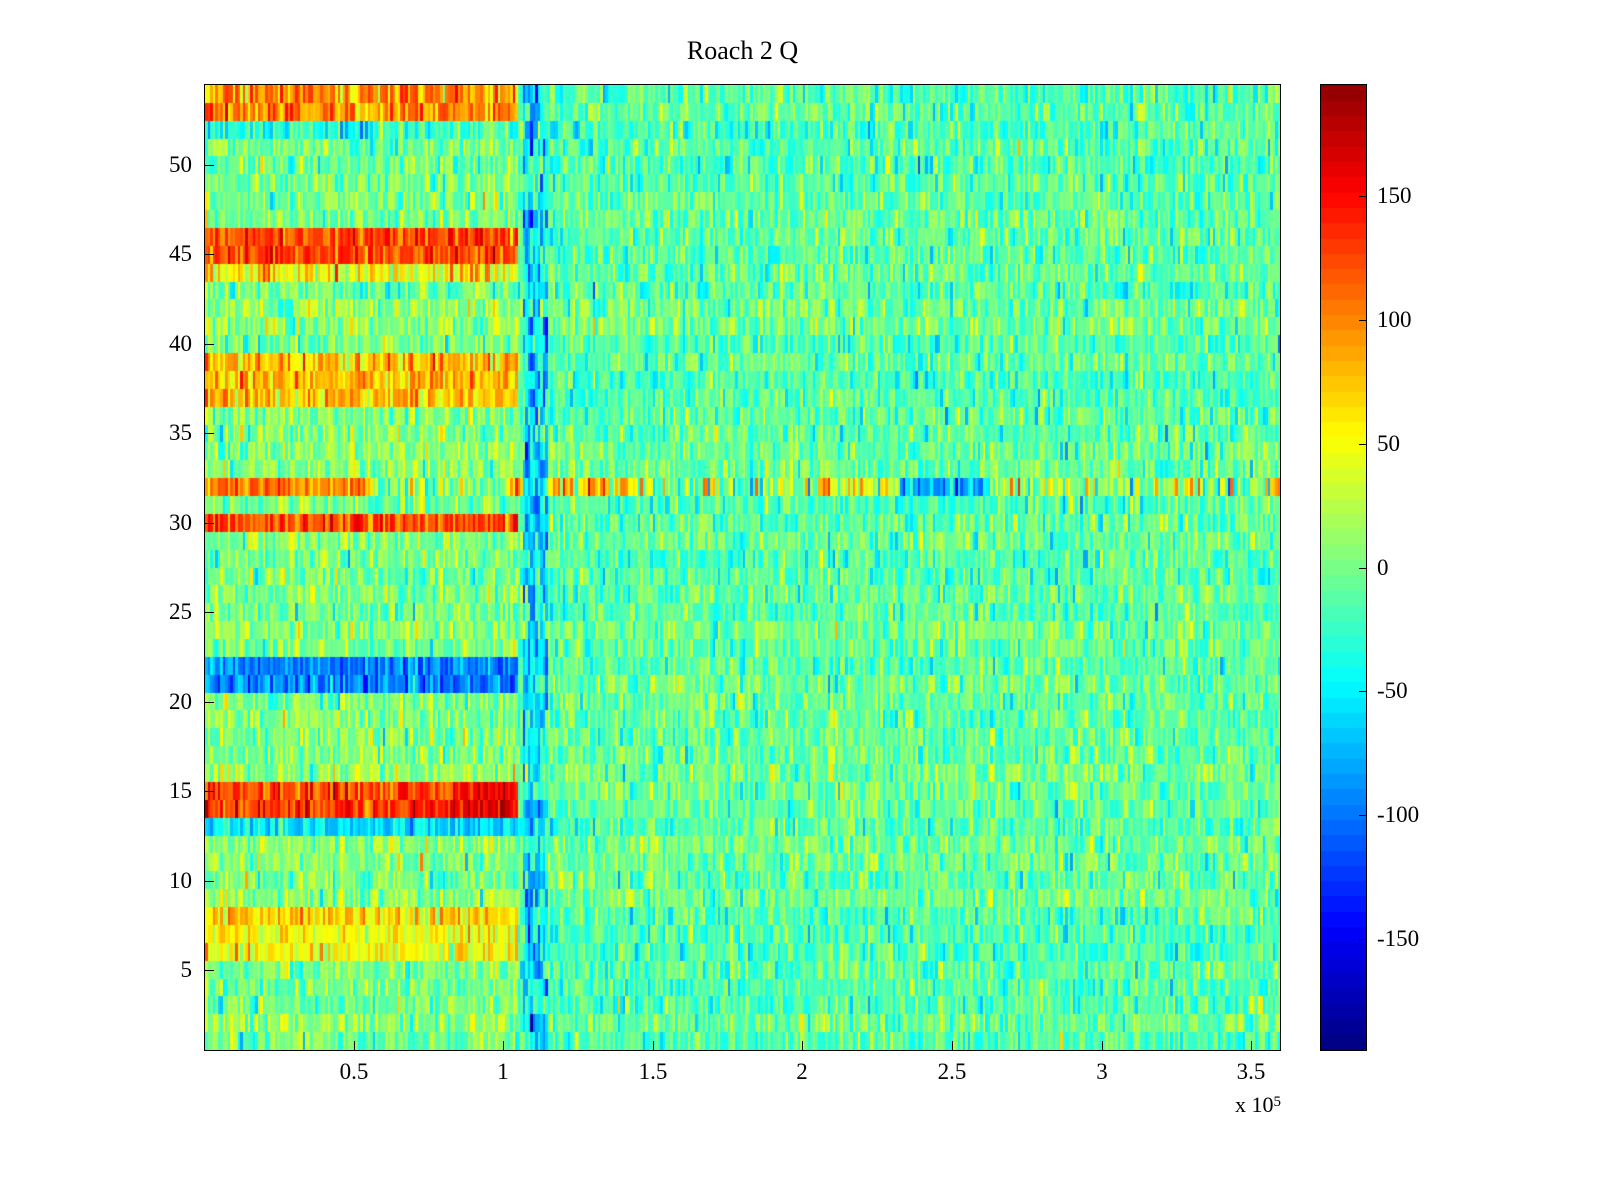 Image resolution: width=1600 pixels, height=1200 pixels. What do you see at coordinates (180, 611) in the screenshot?
I see `y-tick-label: 25` at bounding box center [180, 611].